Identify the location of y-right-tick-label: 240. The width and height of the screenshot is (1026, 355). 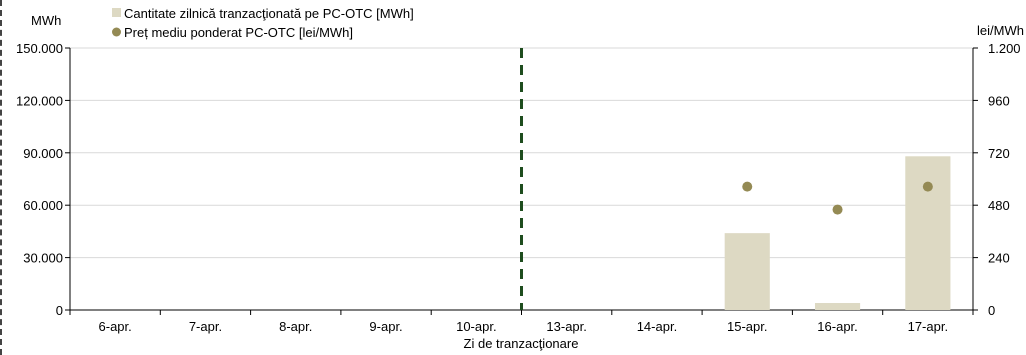
(999, 258).